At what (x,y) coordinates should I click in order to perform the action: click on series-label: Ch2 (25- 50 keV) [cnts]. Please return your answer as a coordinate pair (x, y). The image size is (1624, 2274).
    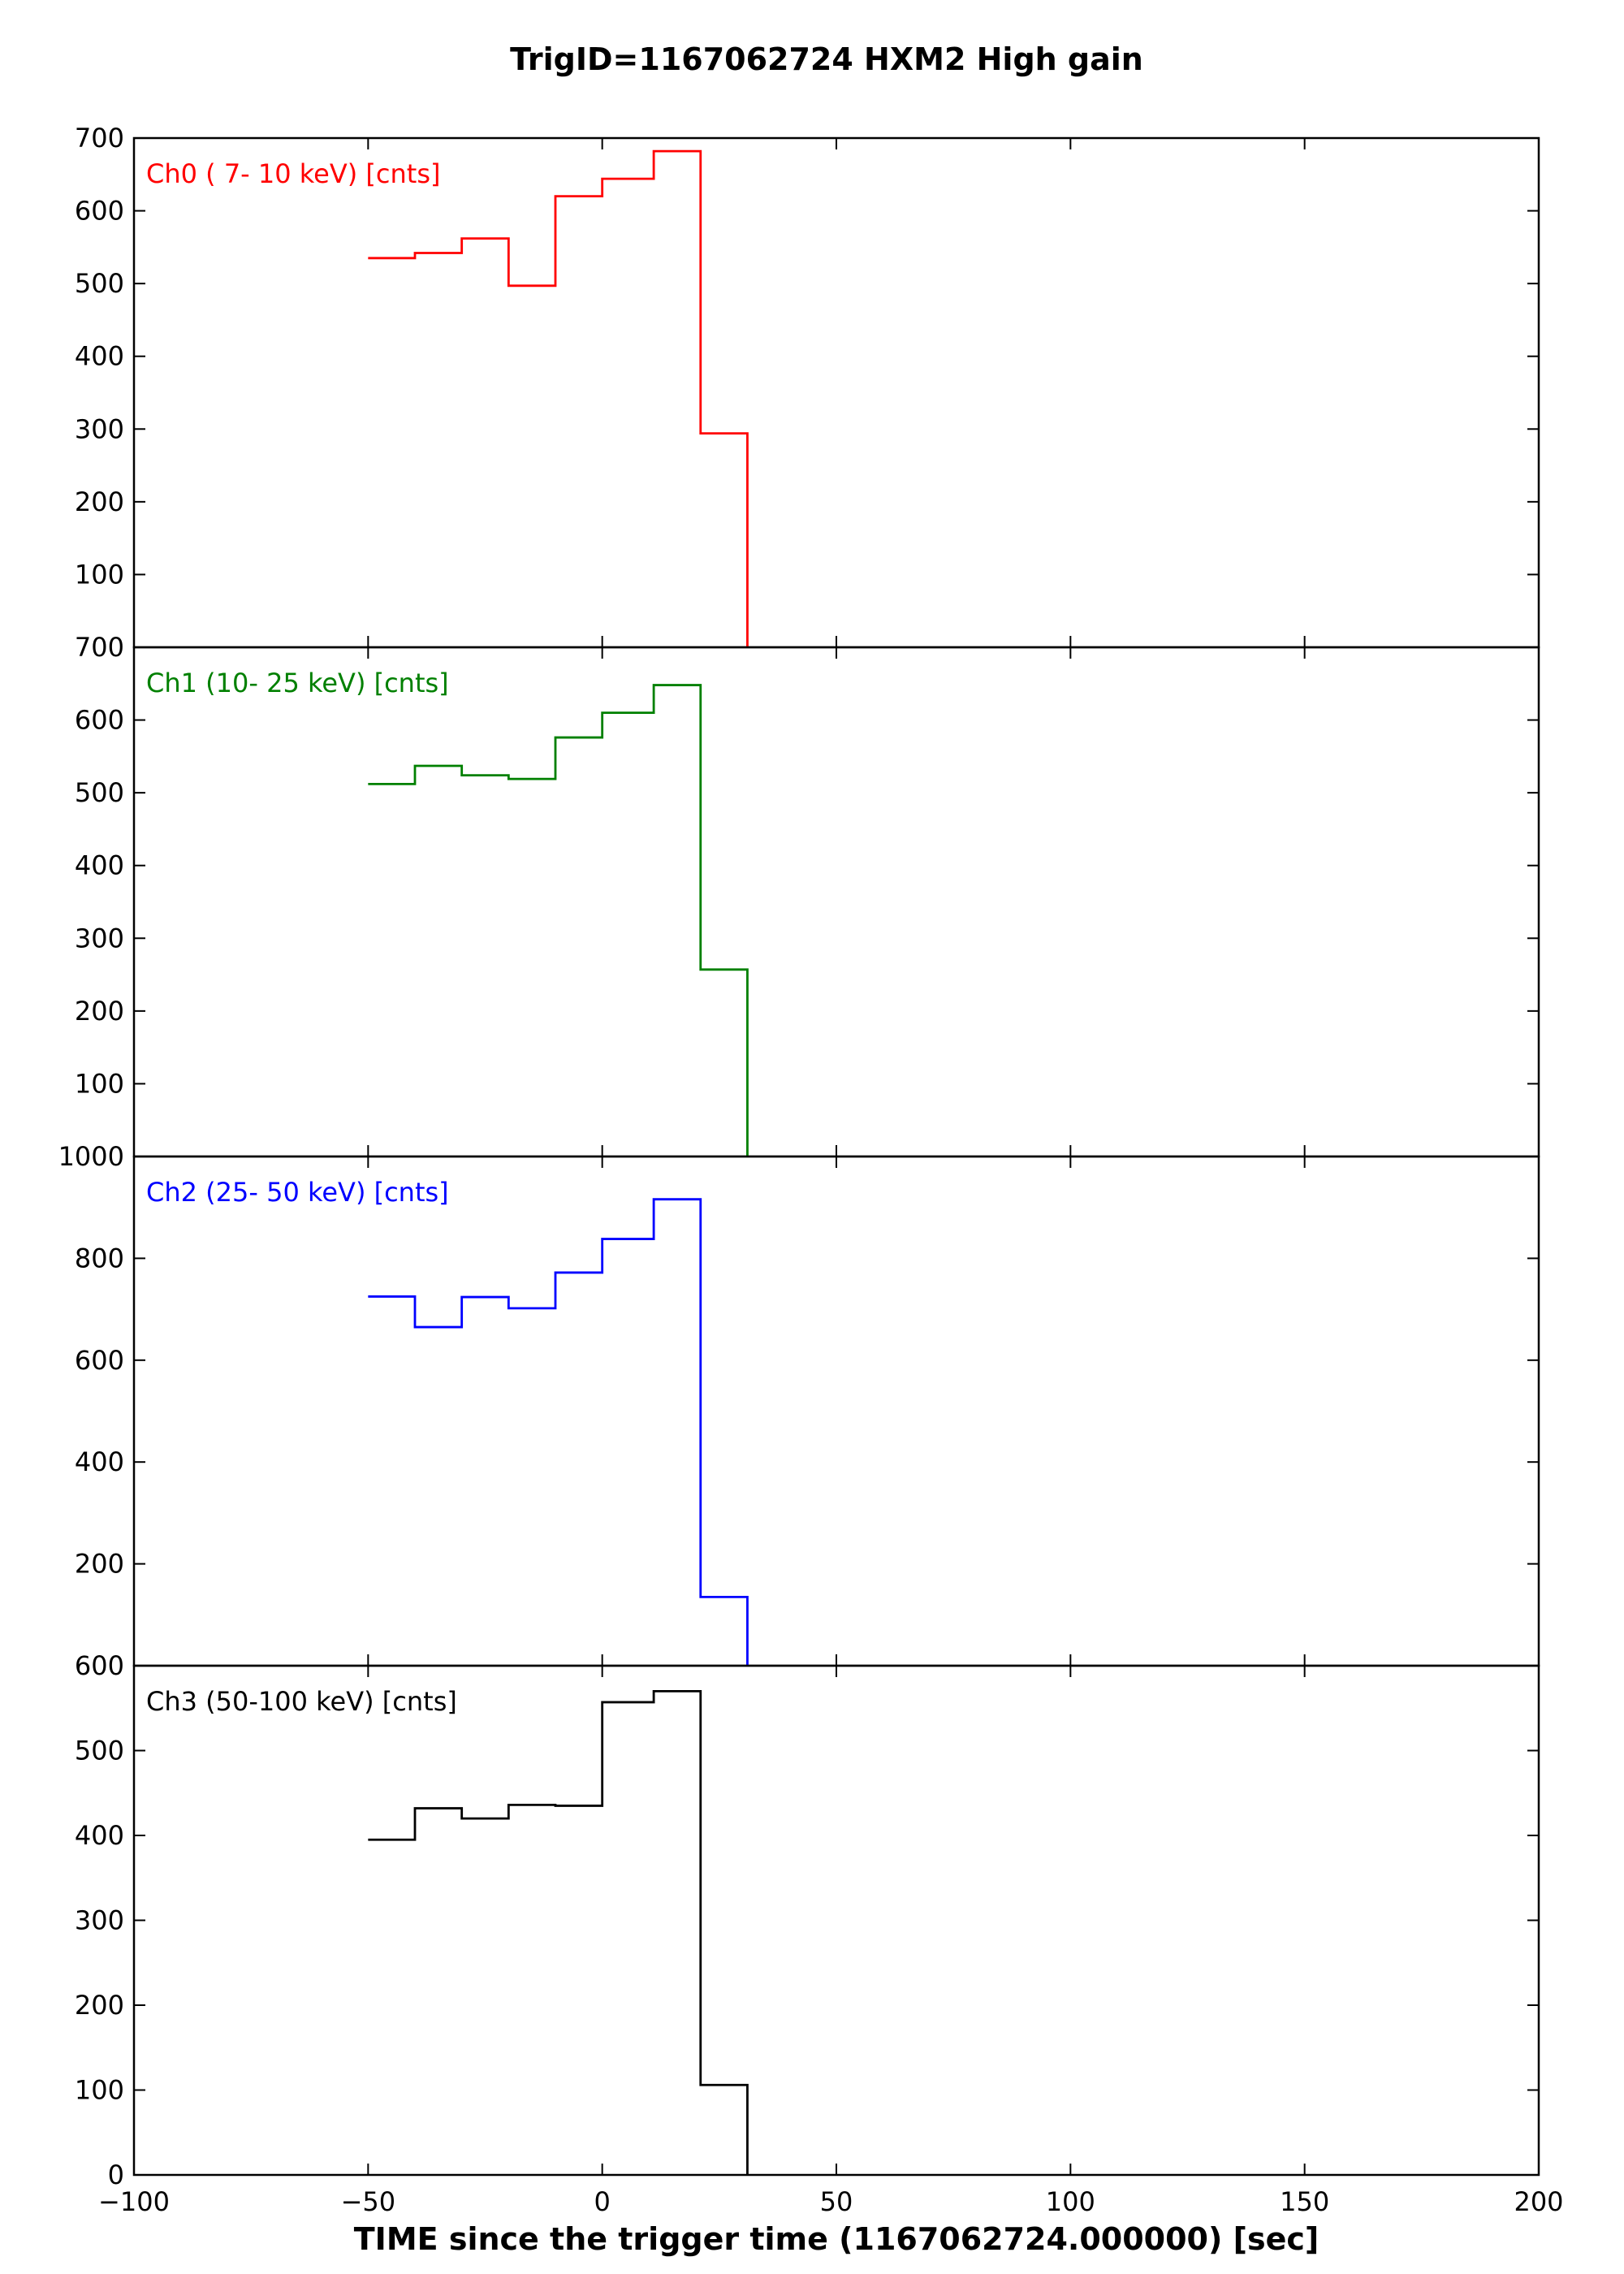
    Looking at the image, I should click on (298, 1192).